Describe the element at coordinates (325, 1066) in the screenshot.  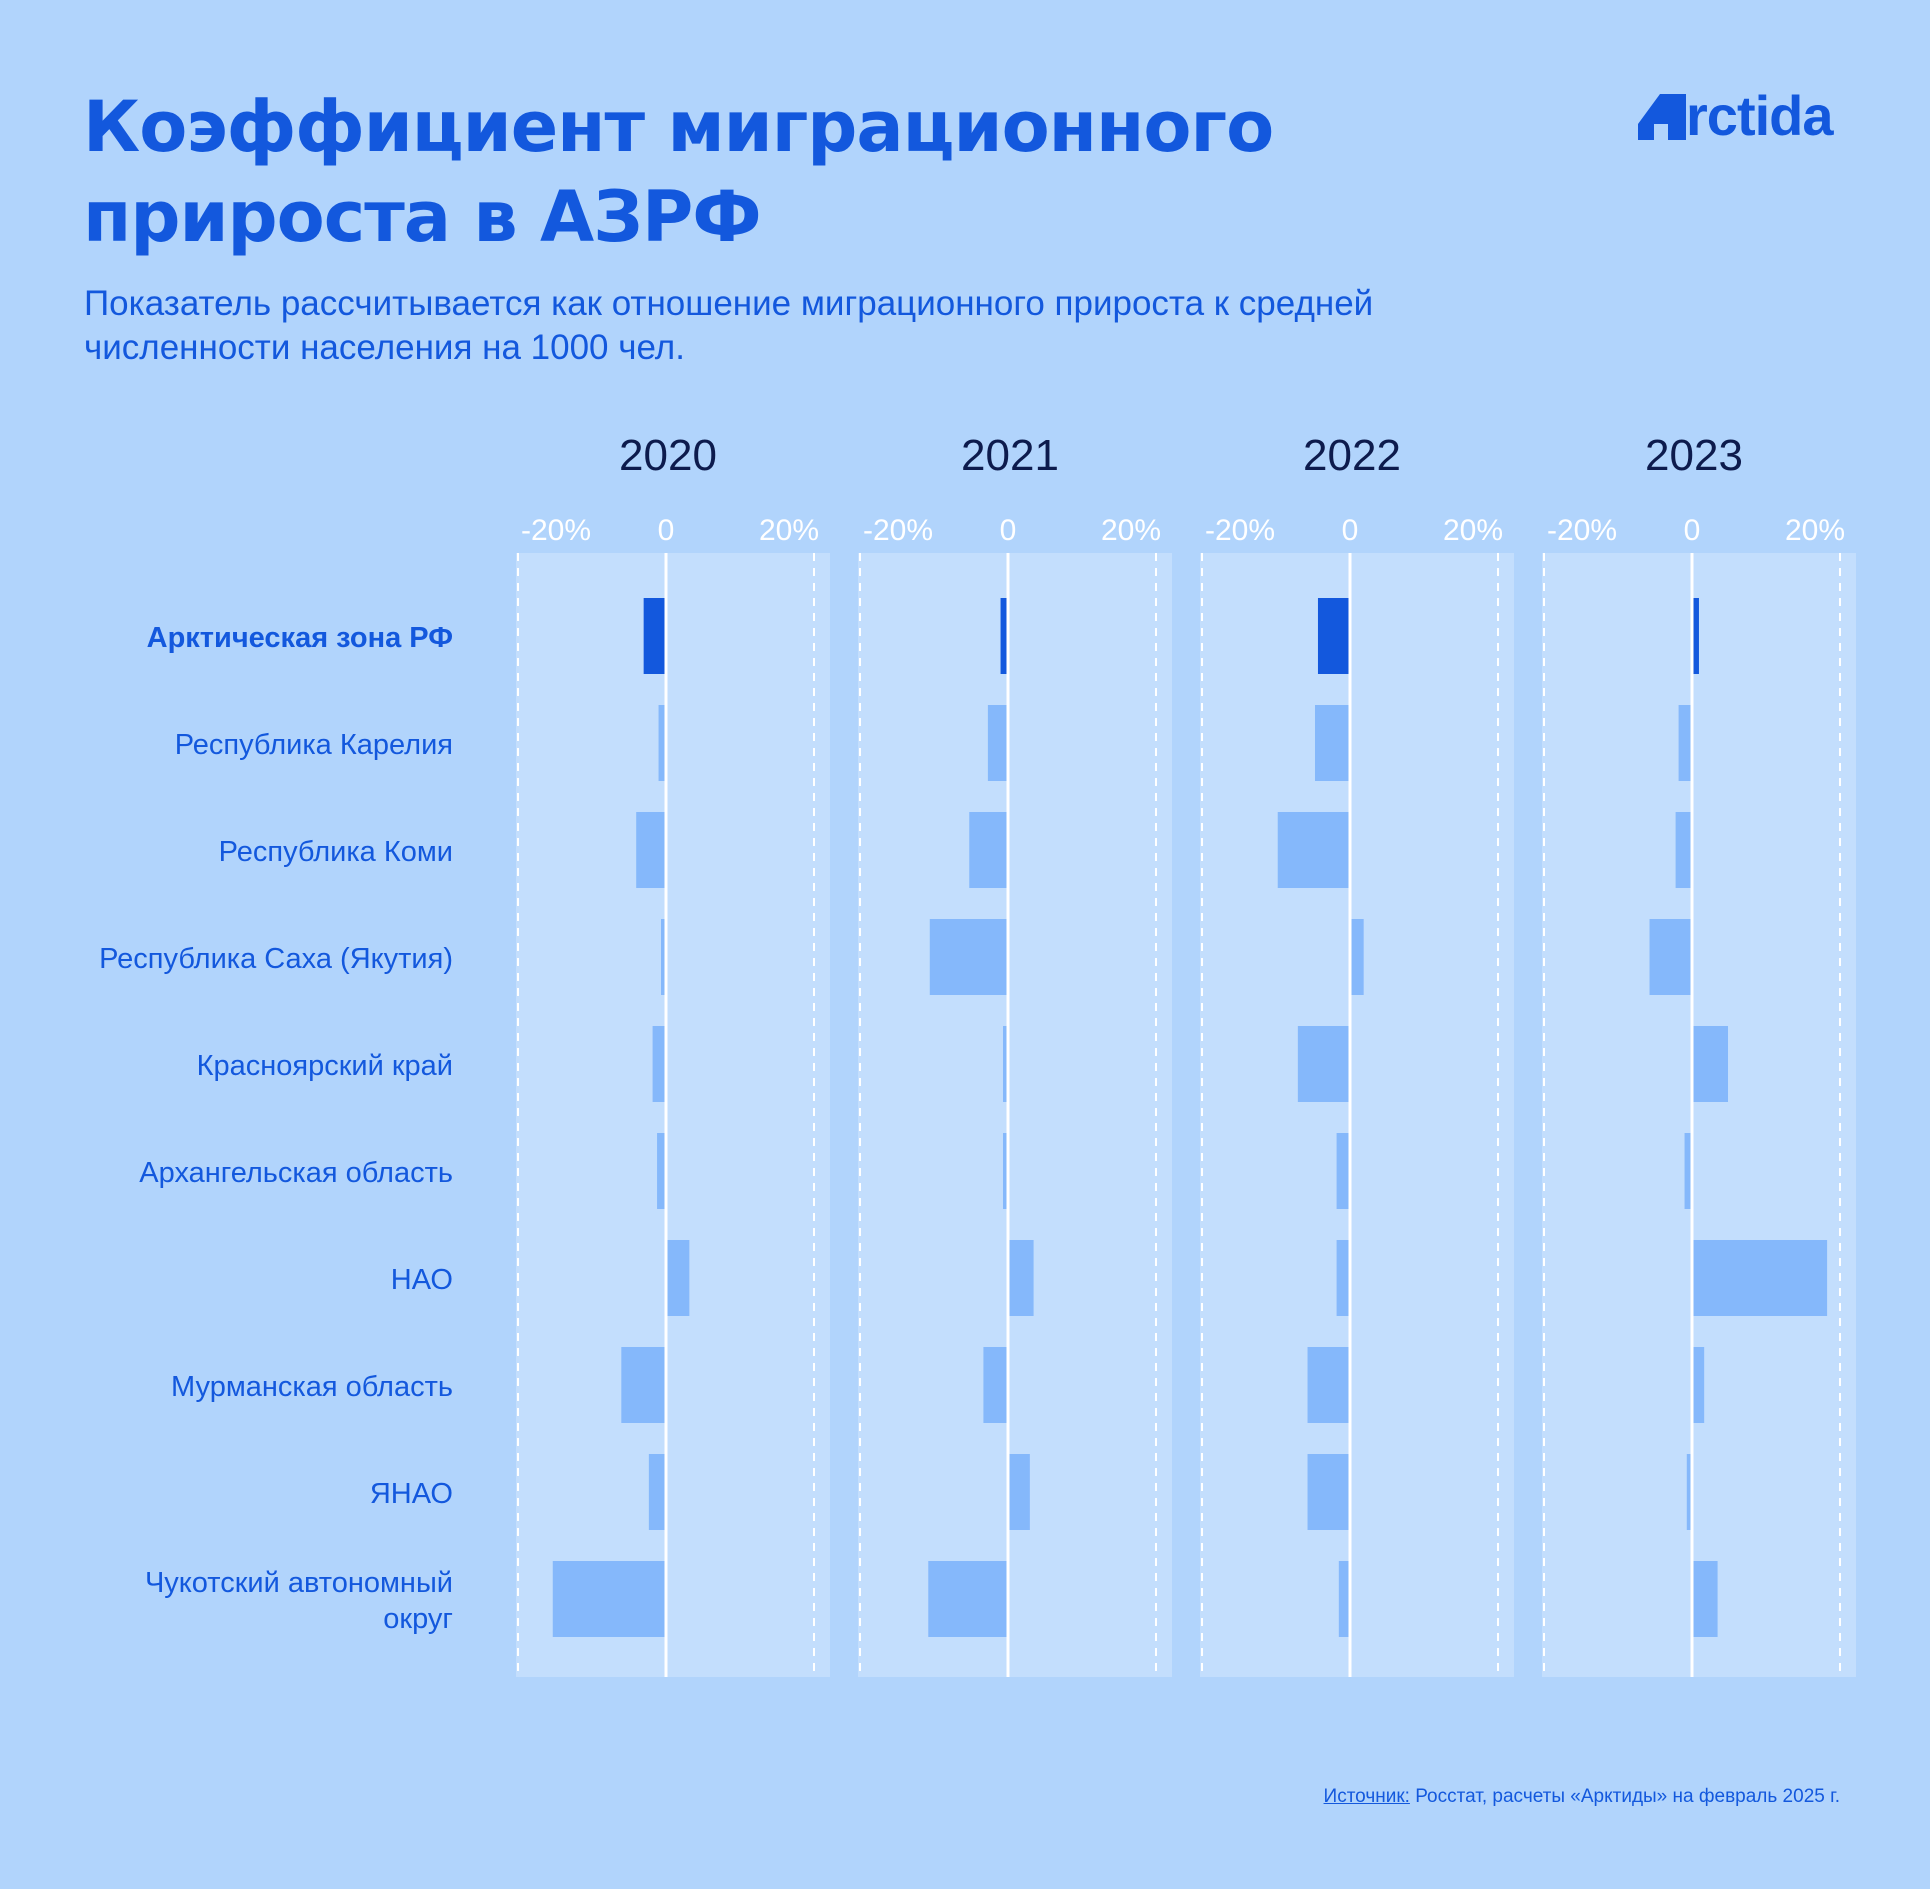
I see `category-label: Красноярский край` at that location.